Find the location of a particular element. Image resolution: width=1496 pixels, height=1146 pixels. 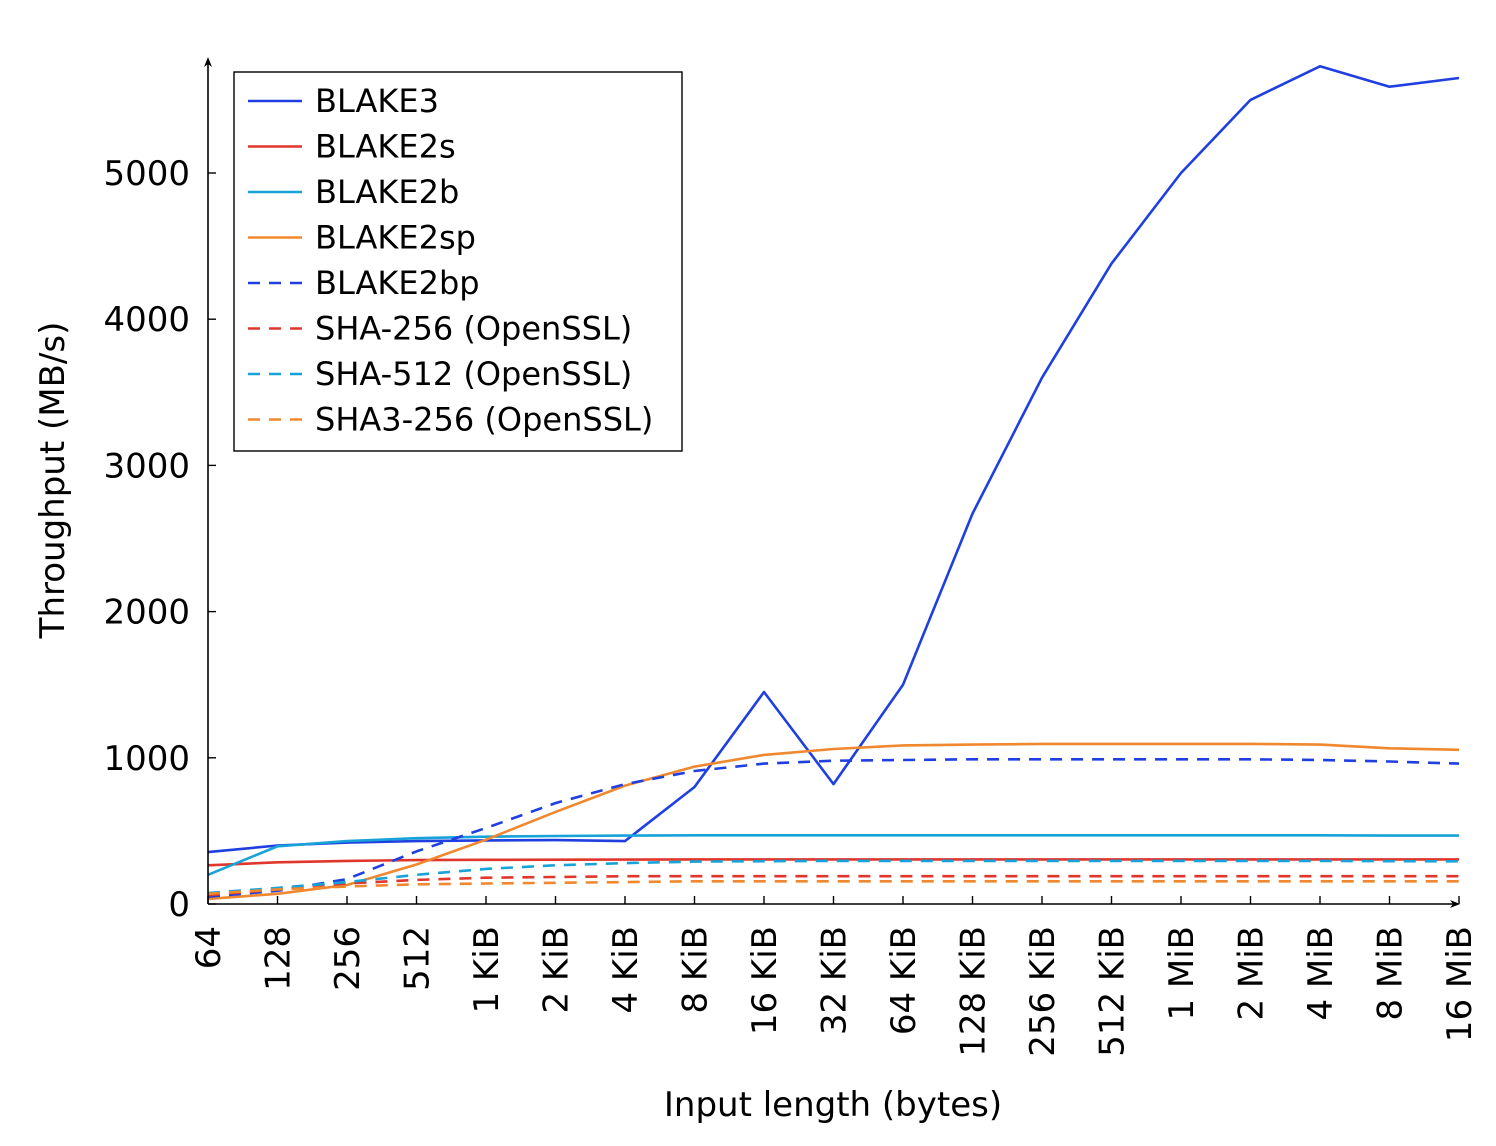

legend-entry-6: SHA-512 (OpenSSL) is located at coordinates (473, 374).